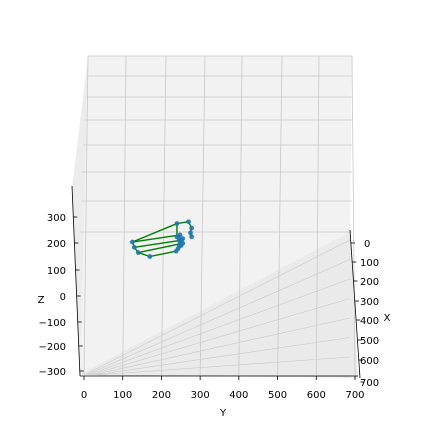 This screenshot has width=432, height=432. I want to click on x-axis-title: X, so click(387, 318).